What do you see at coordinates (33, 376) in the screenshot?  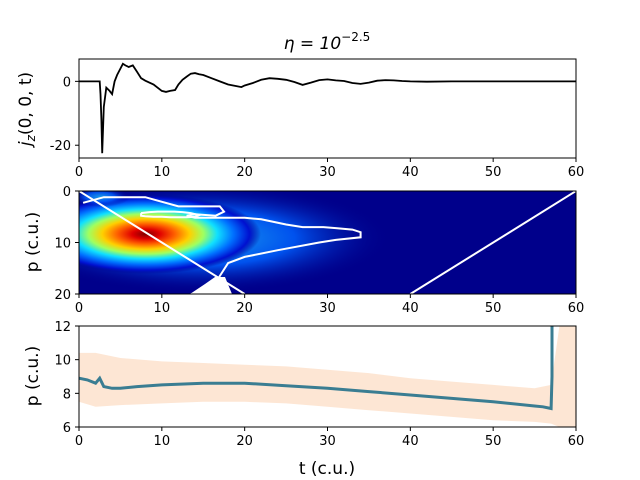 I see `trace-y-label: p (c.u.)` at bounding box center [33, 376].